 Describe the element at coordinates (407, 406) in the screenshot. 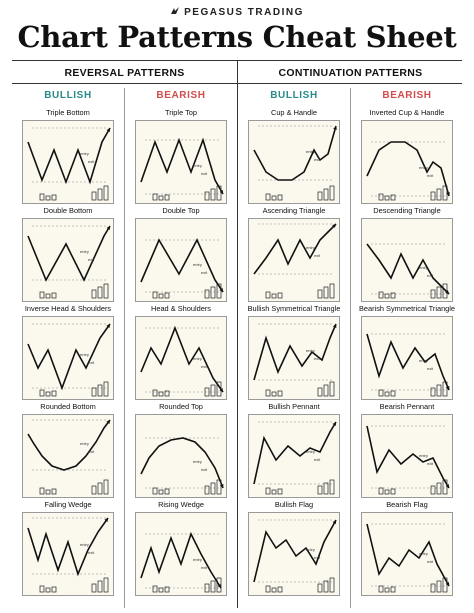

I see `pattern-name: Bearish Pennant` at that location.